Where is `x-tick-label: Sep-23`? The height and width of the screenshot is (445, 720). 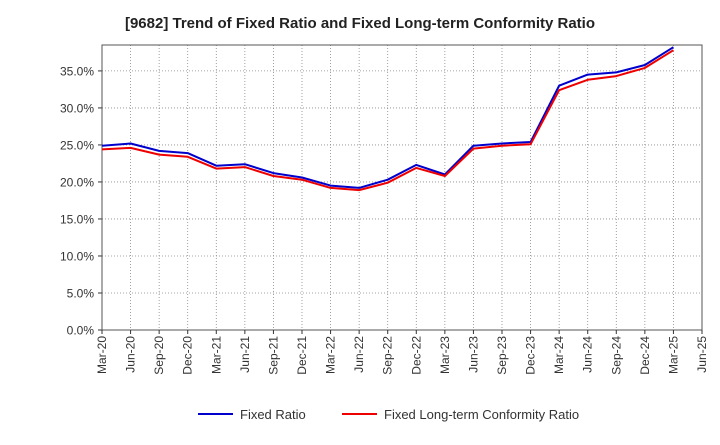 x-tick-label: Sep-23 is located at coordinates (502, 355).